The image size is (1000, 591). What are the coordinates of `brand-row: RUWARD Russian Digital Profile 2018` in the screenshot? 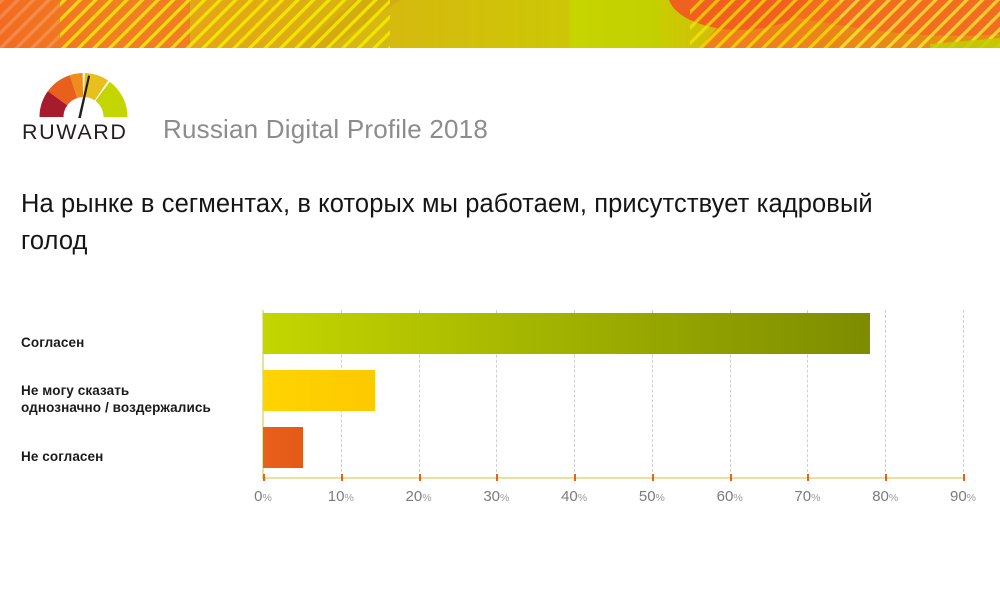 It's located at (500, 110).